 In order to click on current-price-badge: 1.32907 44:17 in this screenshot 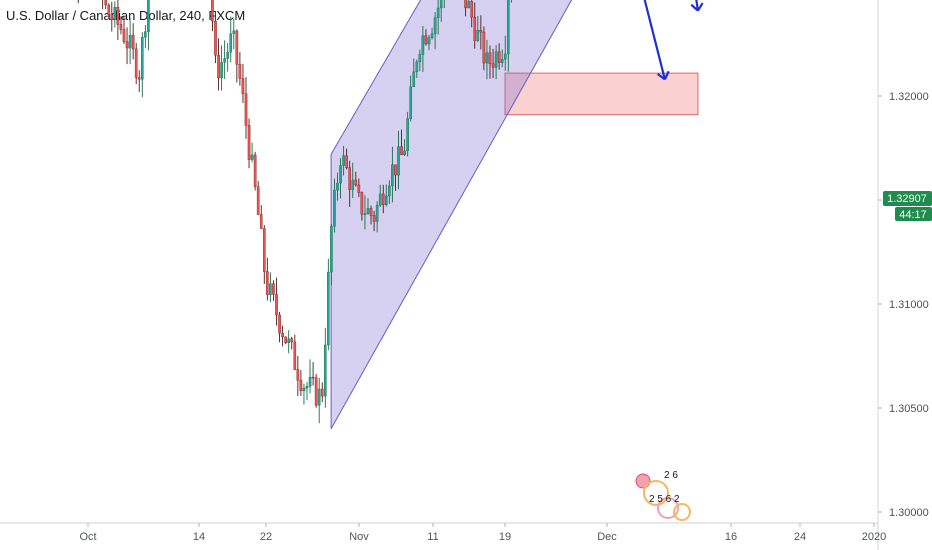, I will do `click(907, 206)`.